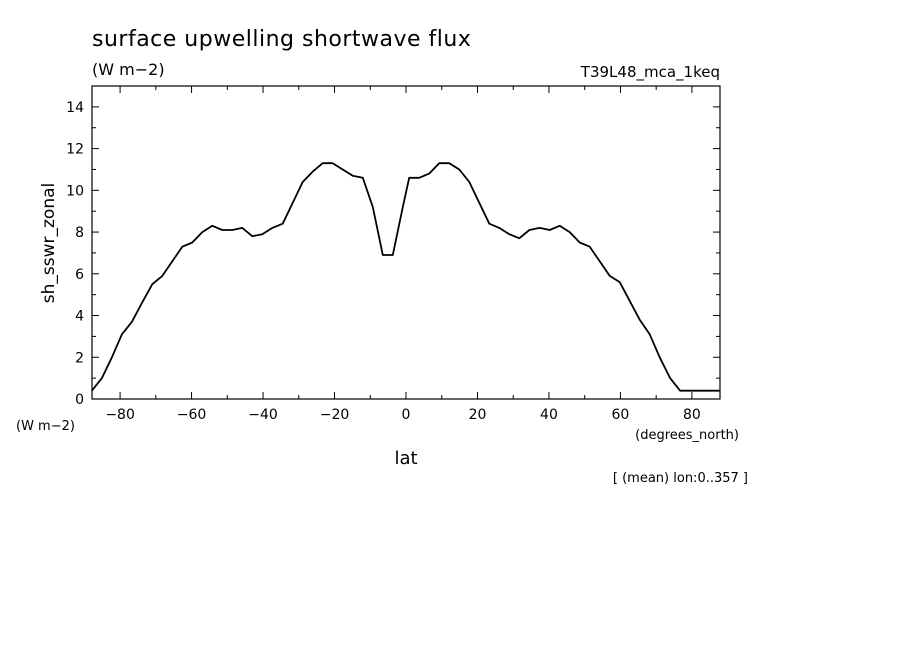  Describe the element at coordinates (405, 458) in the screenshot. I see `x-axis-label: lat` at that location.